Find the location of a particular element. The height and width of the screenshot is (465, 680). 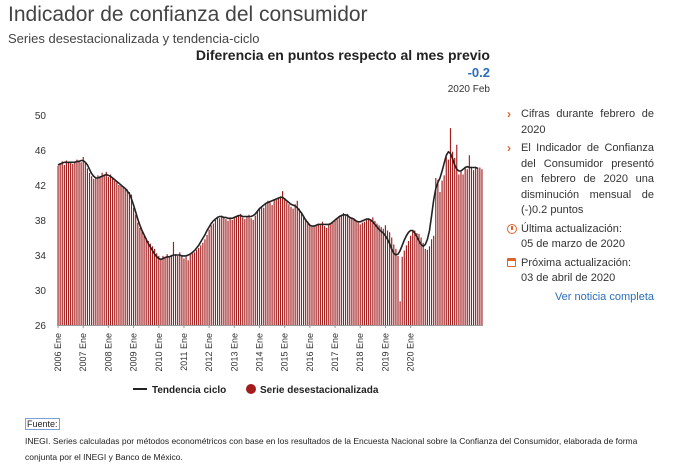

source-label: Fuente: is located at coordinates (42, 424).